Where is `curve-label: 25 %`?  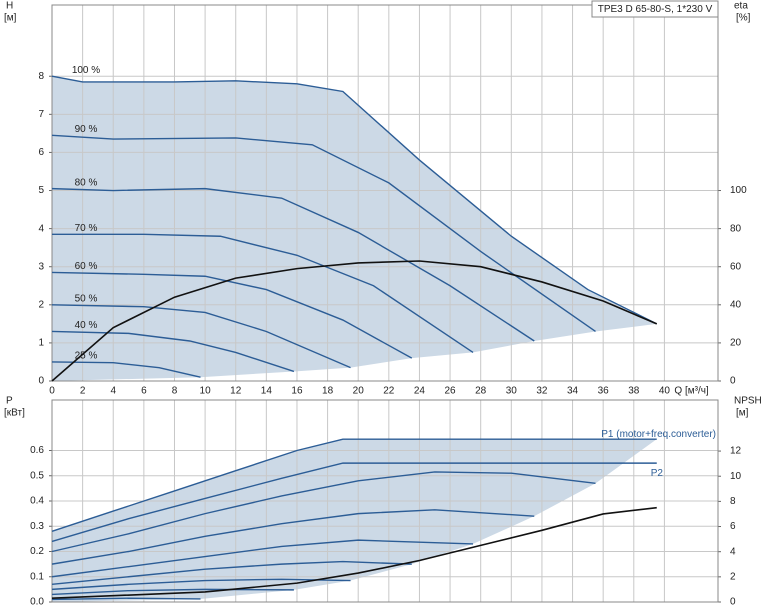 curve-label: 25 % is located at coordinates (86, 356).